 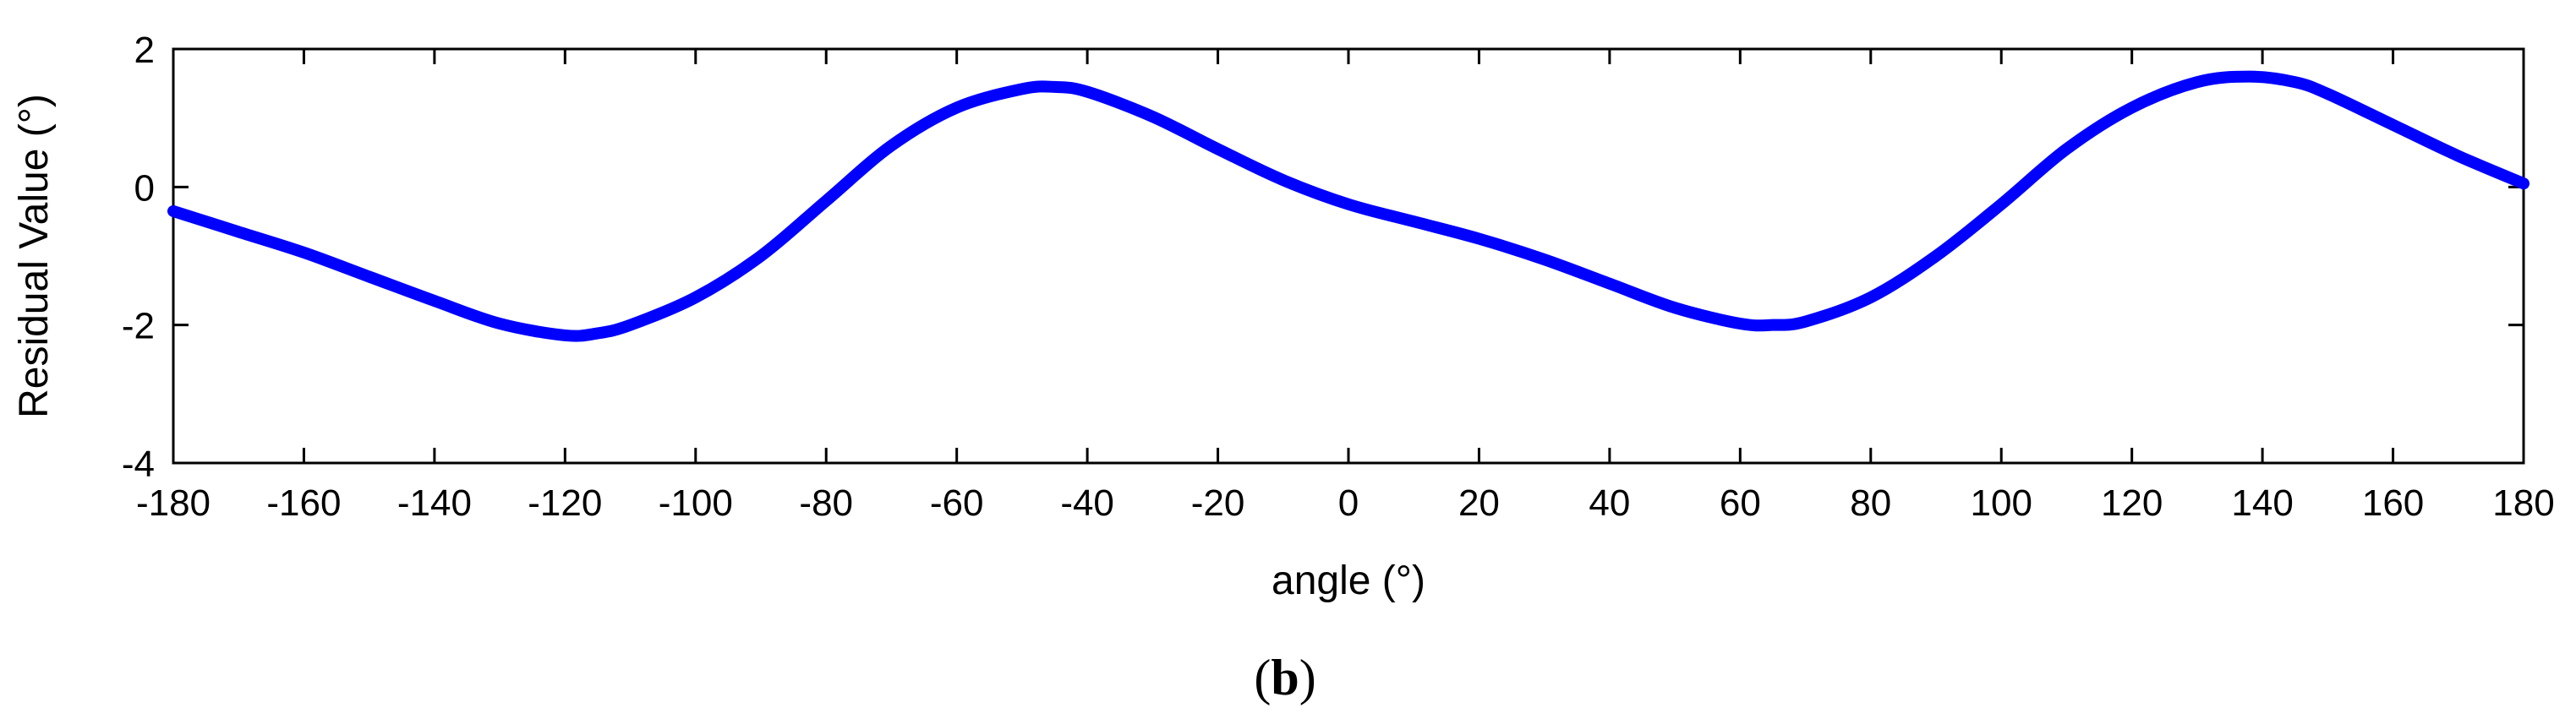 What do you see at coordinates (1218, 503) in the screenshot?
I see `x-tick-label: -20` at bounding box center [1218, 503].